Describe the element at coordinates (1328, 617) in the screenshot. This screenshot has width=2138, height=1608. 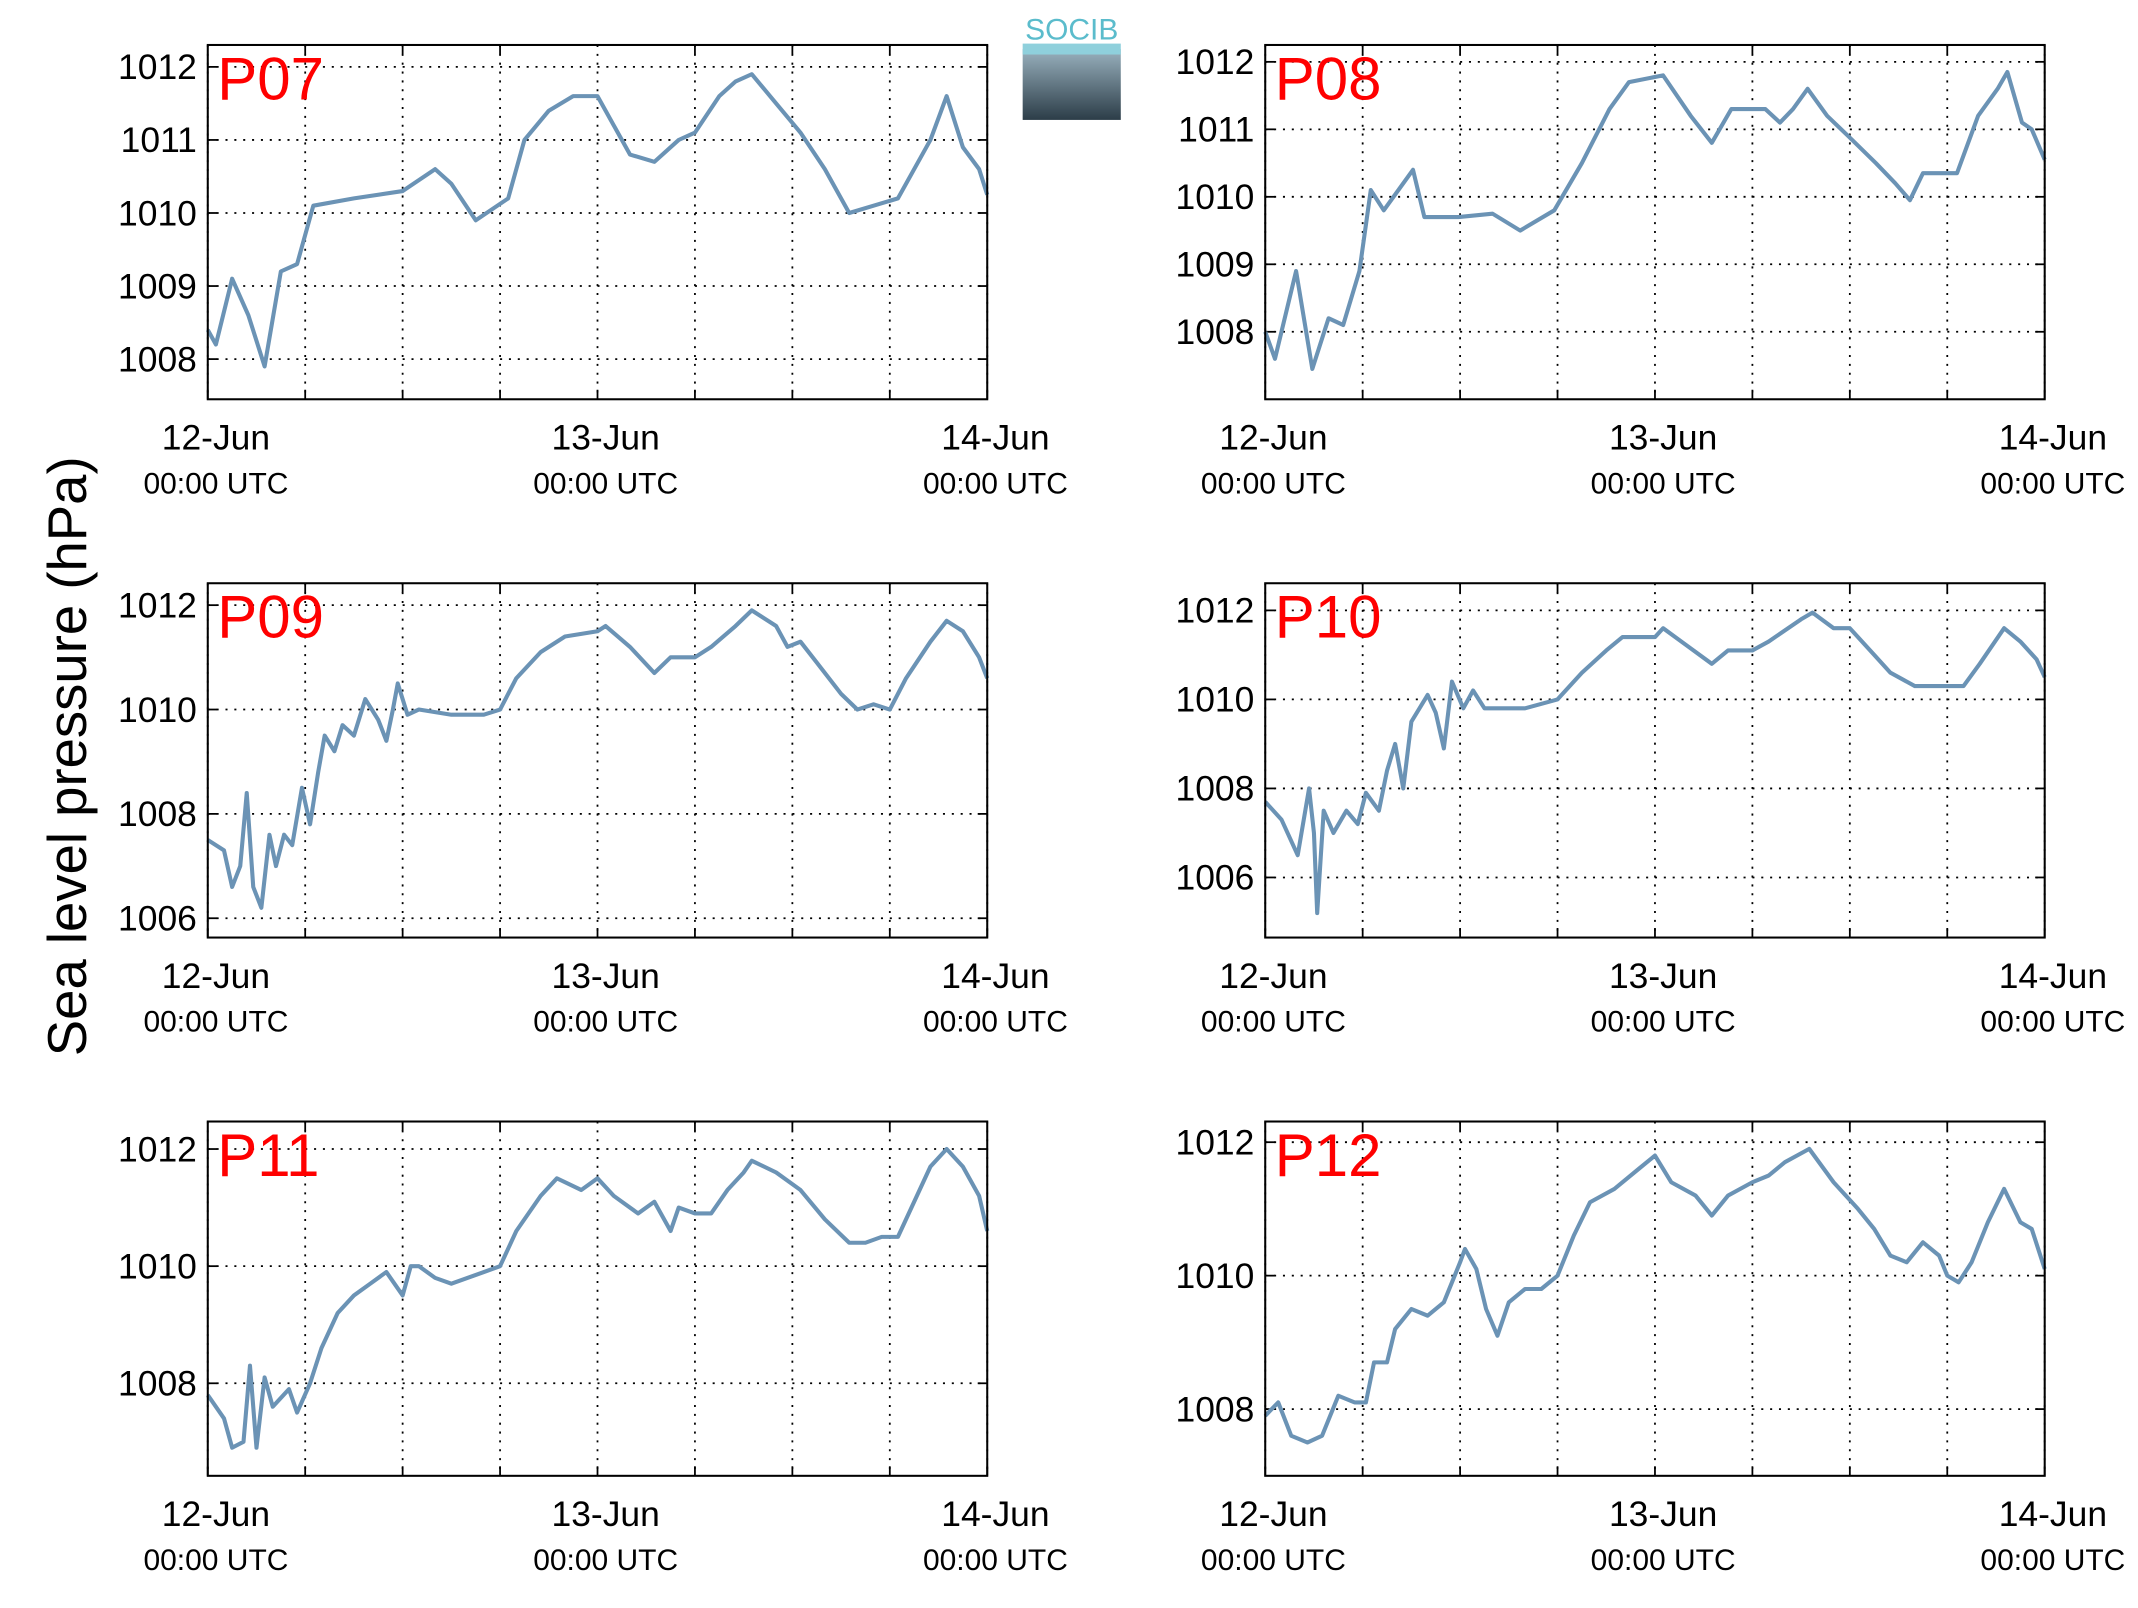
I see `panel-title: P10` at that location.